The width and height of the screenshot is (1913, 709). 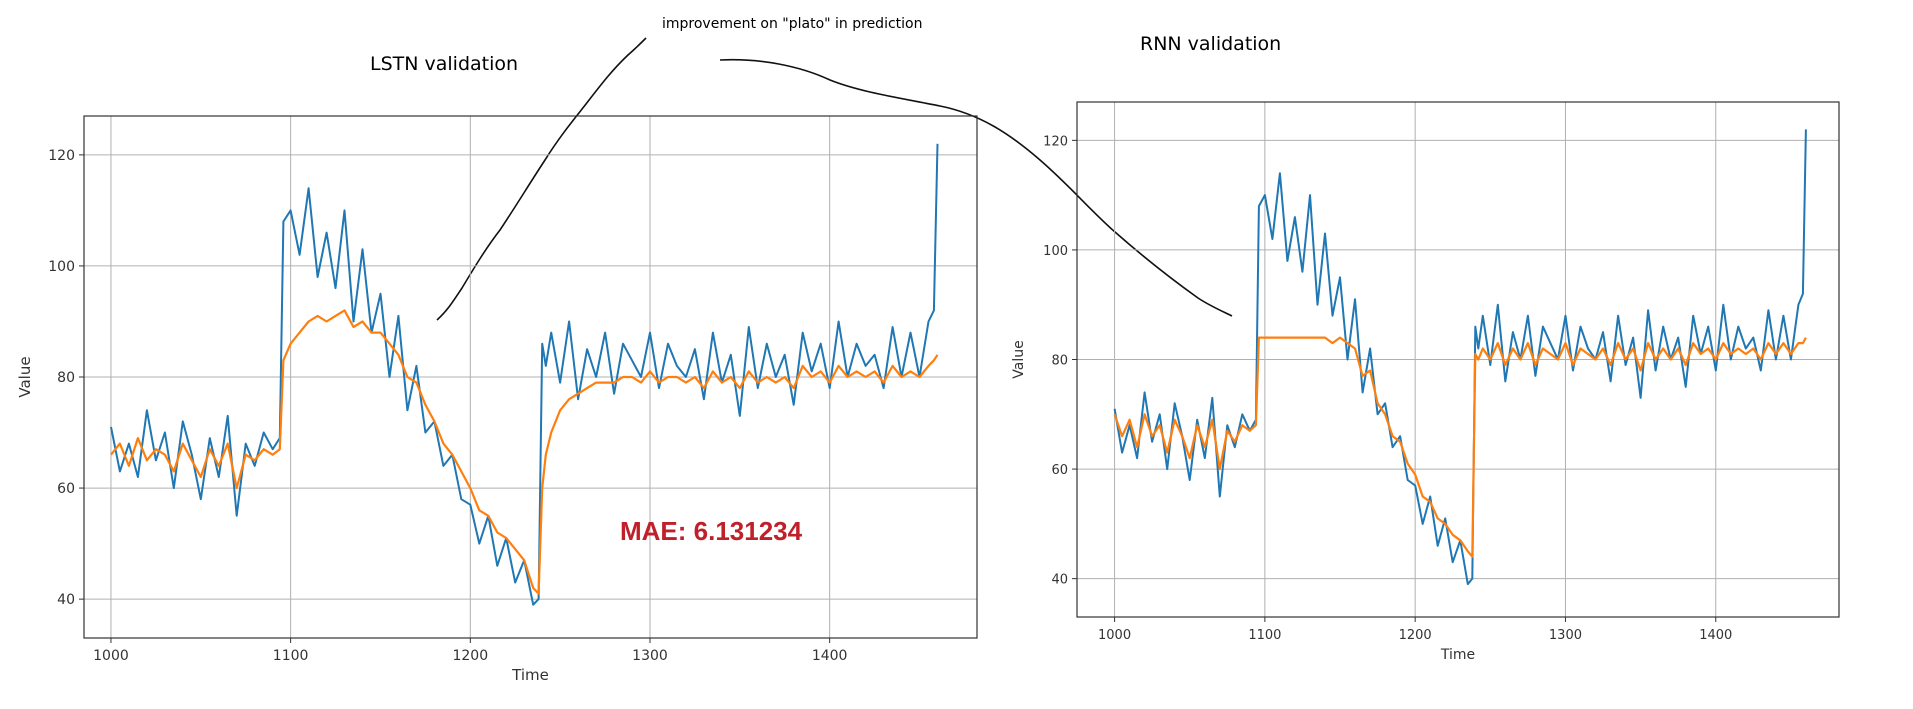 What do you see at coordinates (1059, 470) in the screenshot?
I see `rnn-y-tick-label: 60` at bounding box center [1059, 470].